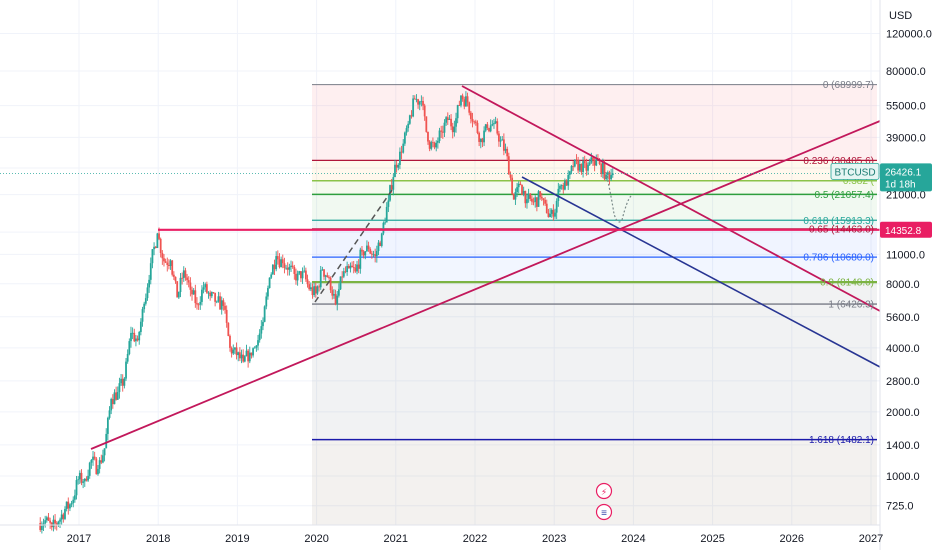  What do you see at coordinates (701, 272) in the screenshot?
I see `trendline-projection` at bounding box center [701, 272].